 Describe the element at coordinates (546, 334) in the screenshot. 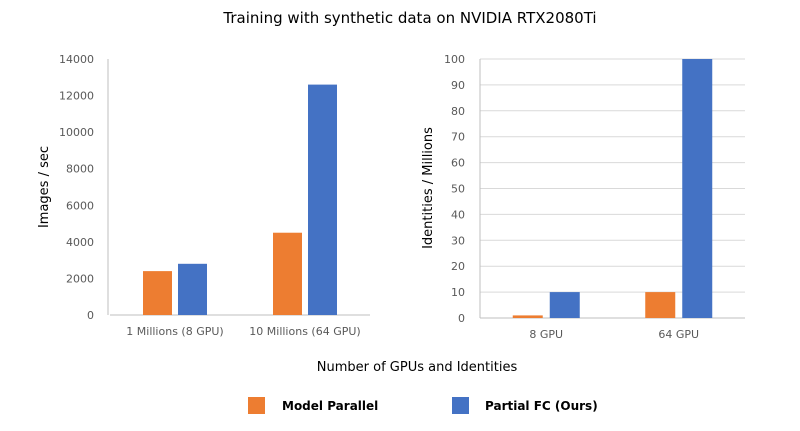

I see `x-tick-label: 8 GPU` at that location.